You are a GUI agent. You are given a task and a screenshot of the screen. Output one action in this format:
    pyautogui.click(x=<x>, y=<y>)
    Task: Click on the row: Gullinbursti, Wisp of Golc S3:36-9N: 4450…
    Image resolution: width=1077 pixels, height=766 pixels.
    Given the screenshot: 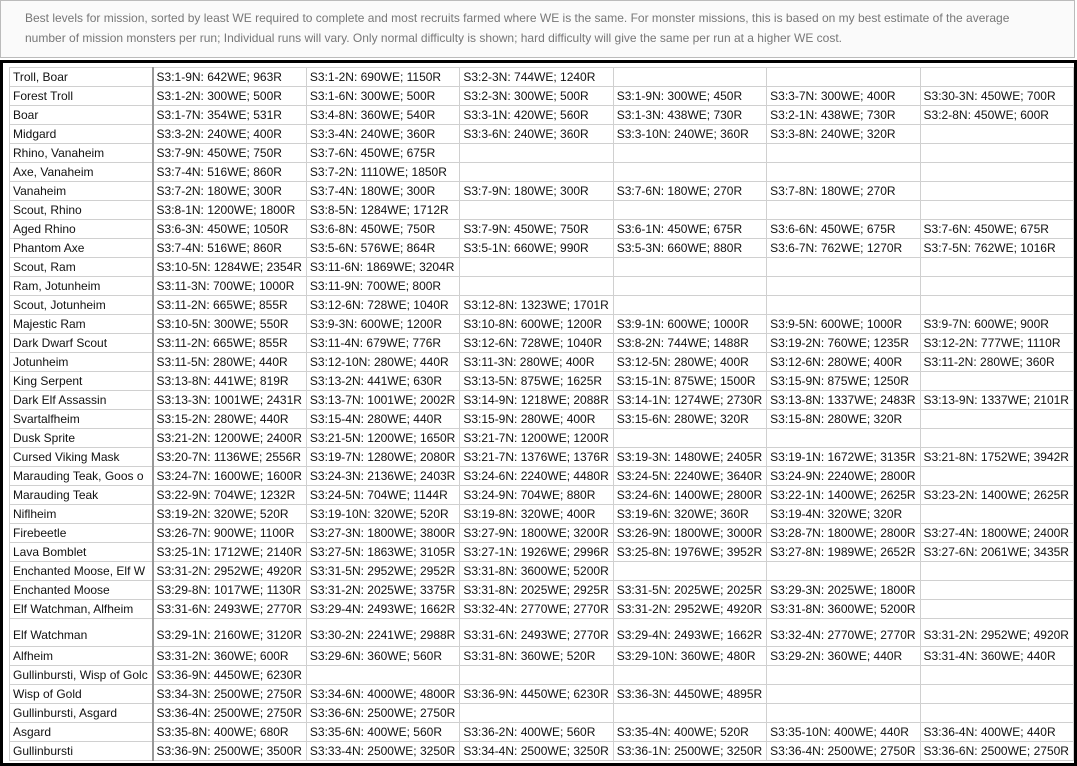 What is the action you would take?
    pyautogui.click(x=541, y=675)
    